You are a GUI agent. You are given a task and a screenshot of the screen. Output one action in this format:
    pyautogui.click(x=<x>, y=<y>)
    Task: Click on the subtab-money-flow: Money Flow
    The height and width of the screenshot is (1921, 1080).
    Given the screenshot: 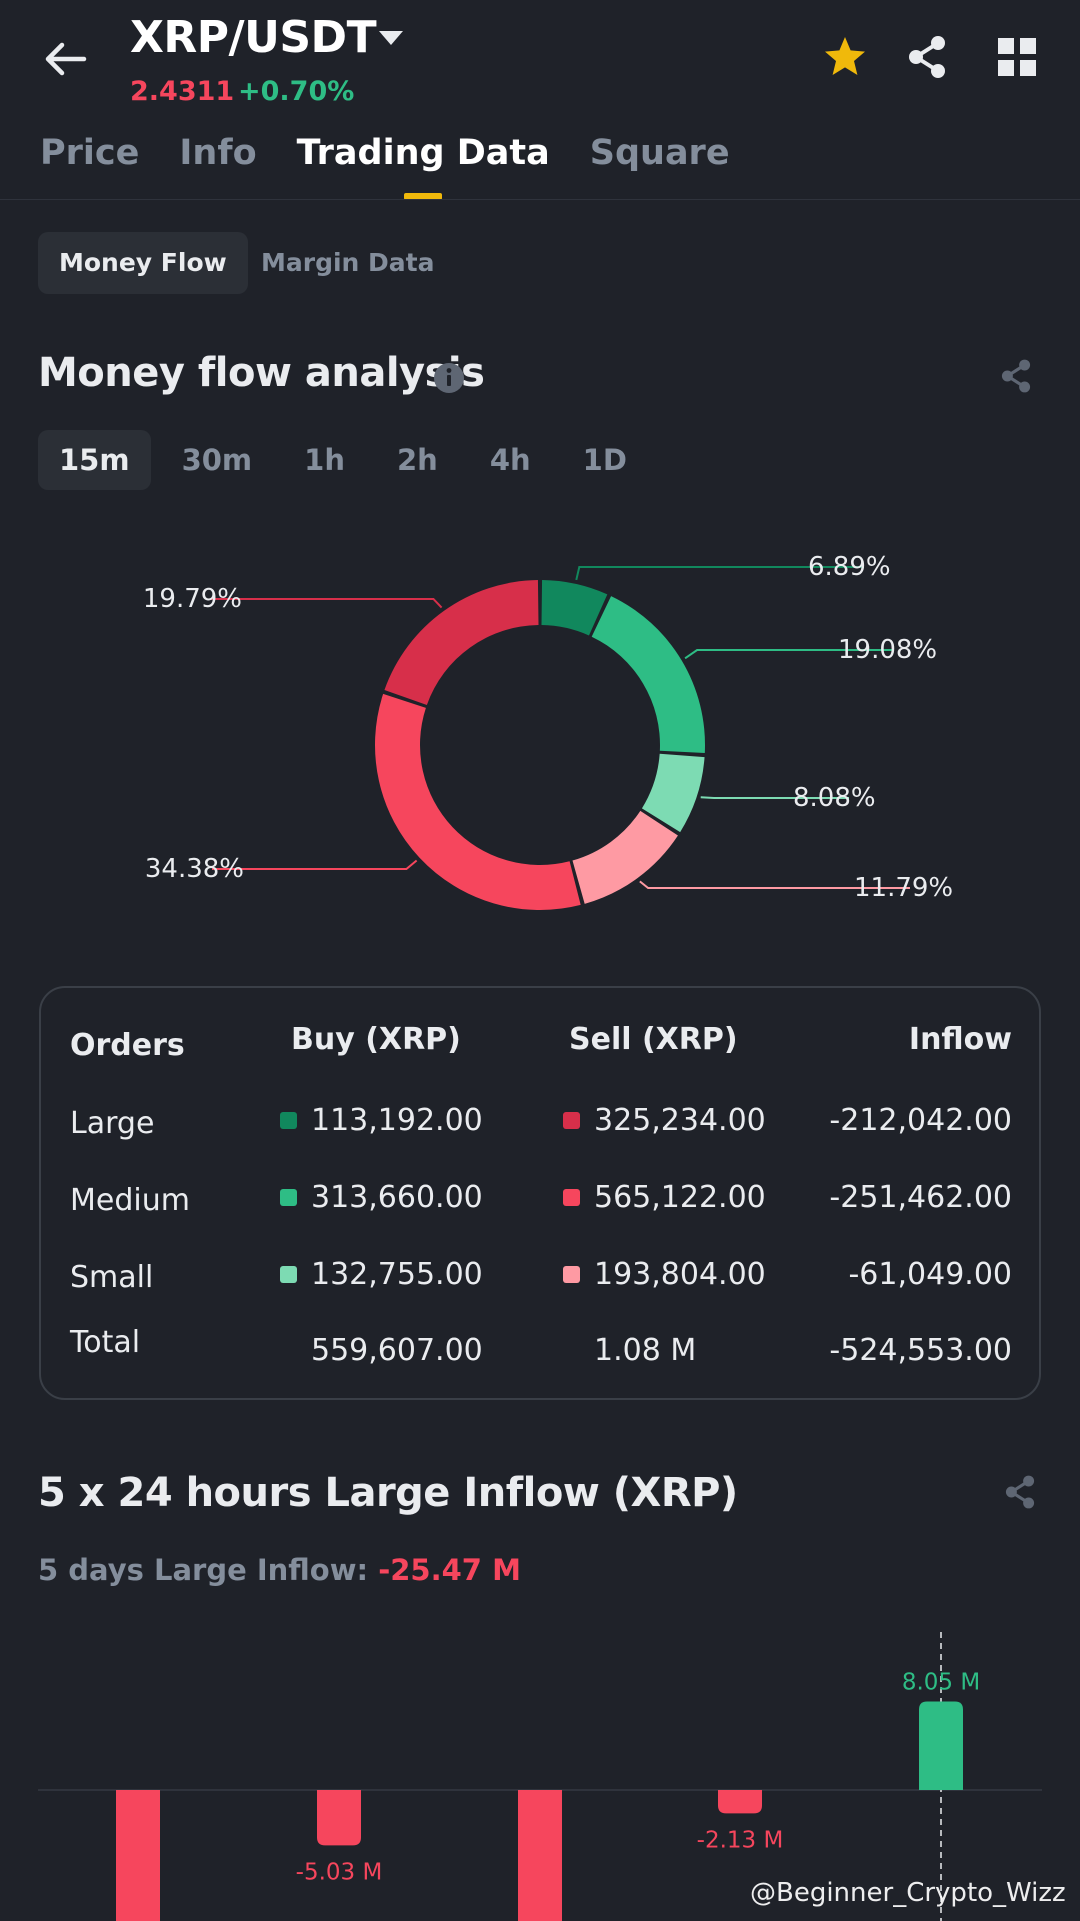 What is the action you would take?
    pyautogui.click(x=143, y=263)
    